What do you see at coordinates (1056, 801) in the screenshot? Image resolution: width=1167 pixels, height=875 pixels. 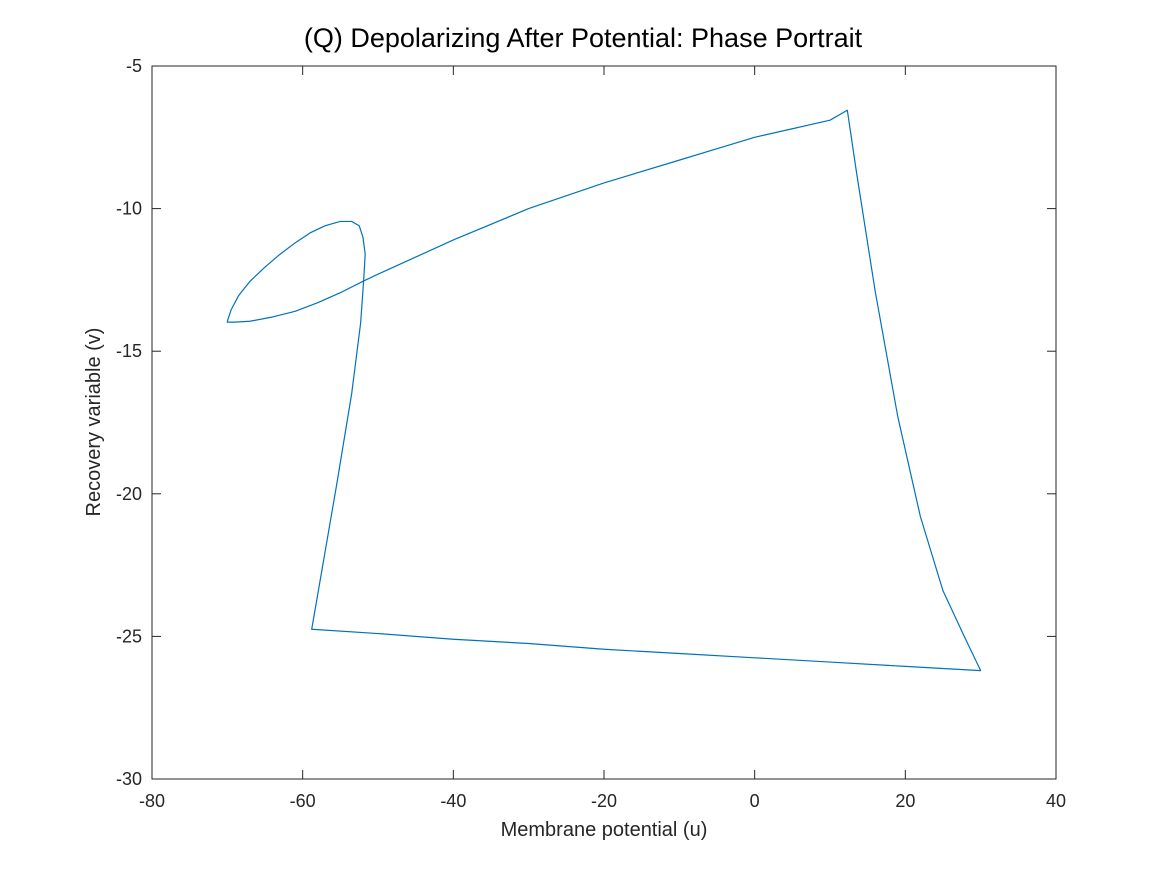 I see `x-tick-label: 40` at bounding box center [1056, 801].